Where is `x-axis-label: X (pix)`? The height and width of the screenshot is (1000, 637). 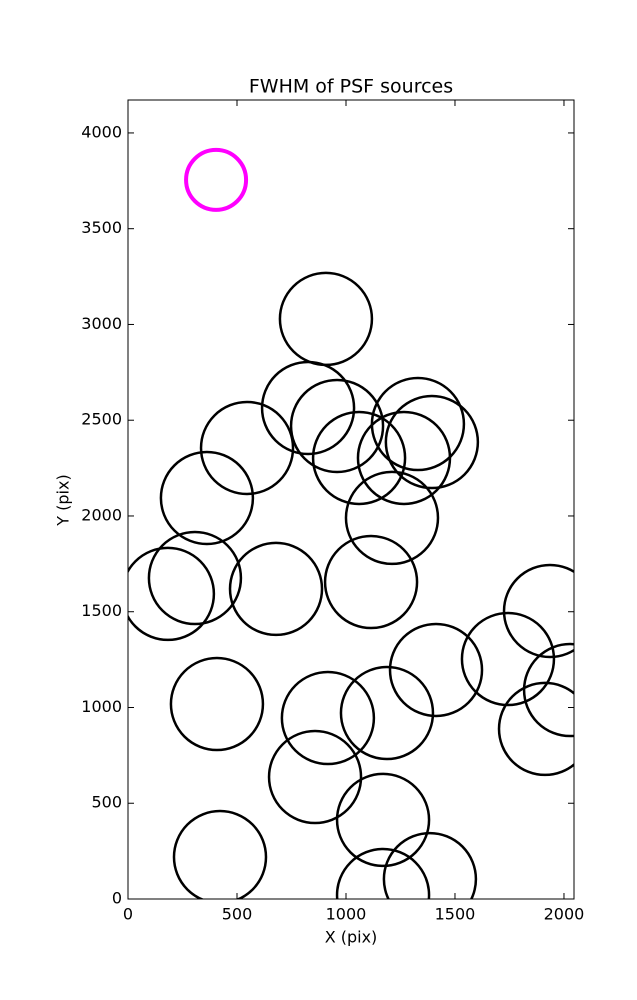
x-axis-label: X (pix) is located at coordinates (351, 937).